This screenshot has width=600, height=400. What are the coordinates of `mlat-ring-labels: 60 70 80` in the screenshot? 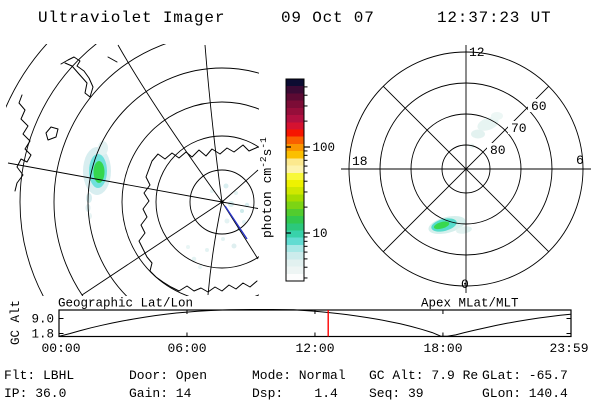 It's located at (517, 128).